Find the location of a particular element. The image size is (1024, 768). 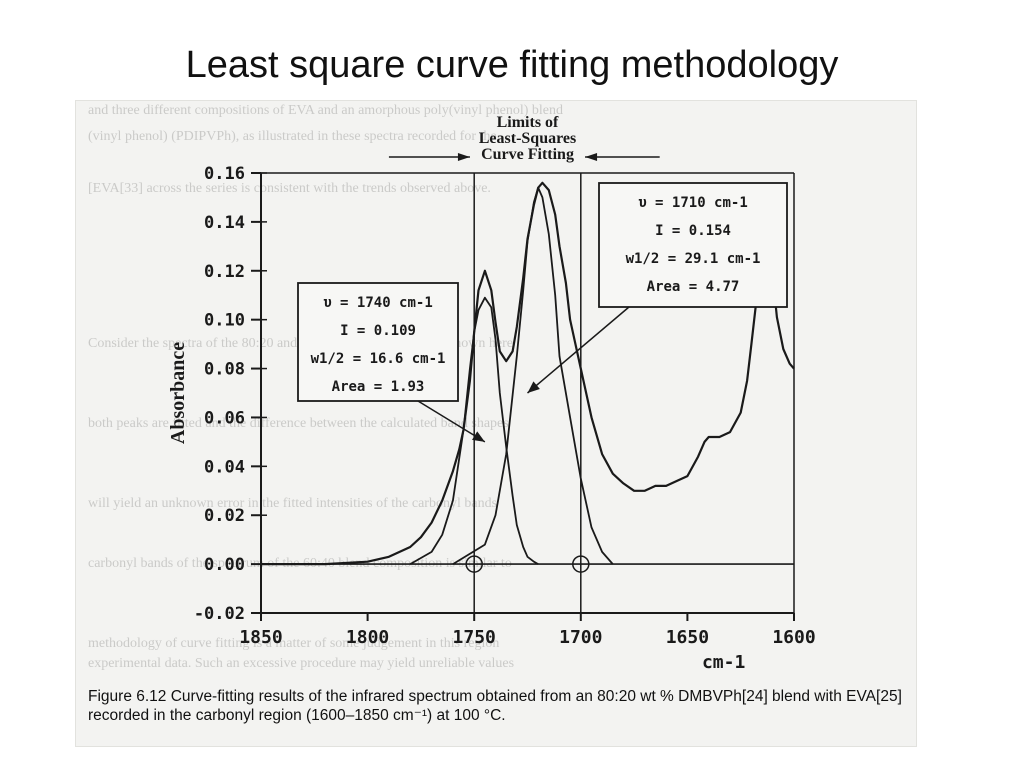

annotation-text: Area = 1.93 is located at coordinates (378, 387).